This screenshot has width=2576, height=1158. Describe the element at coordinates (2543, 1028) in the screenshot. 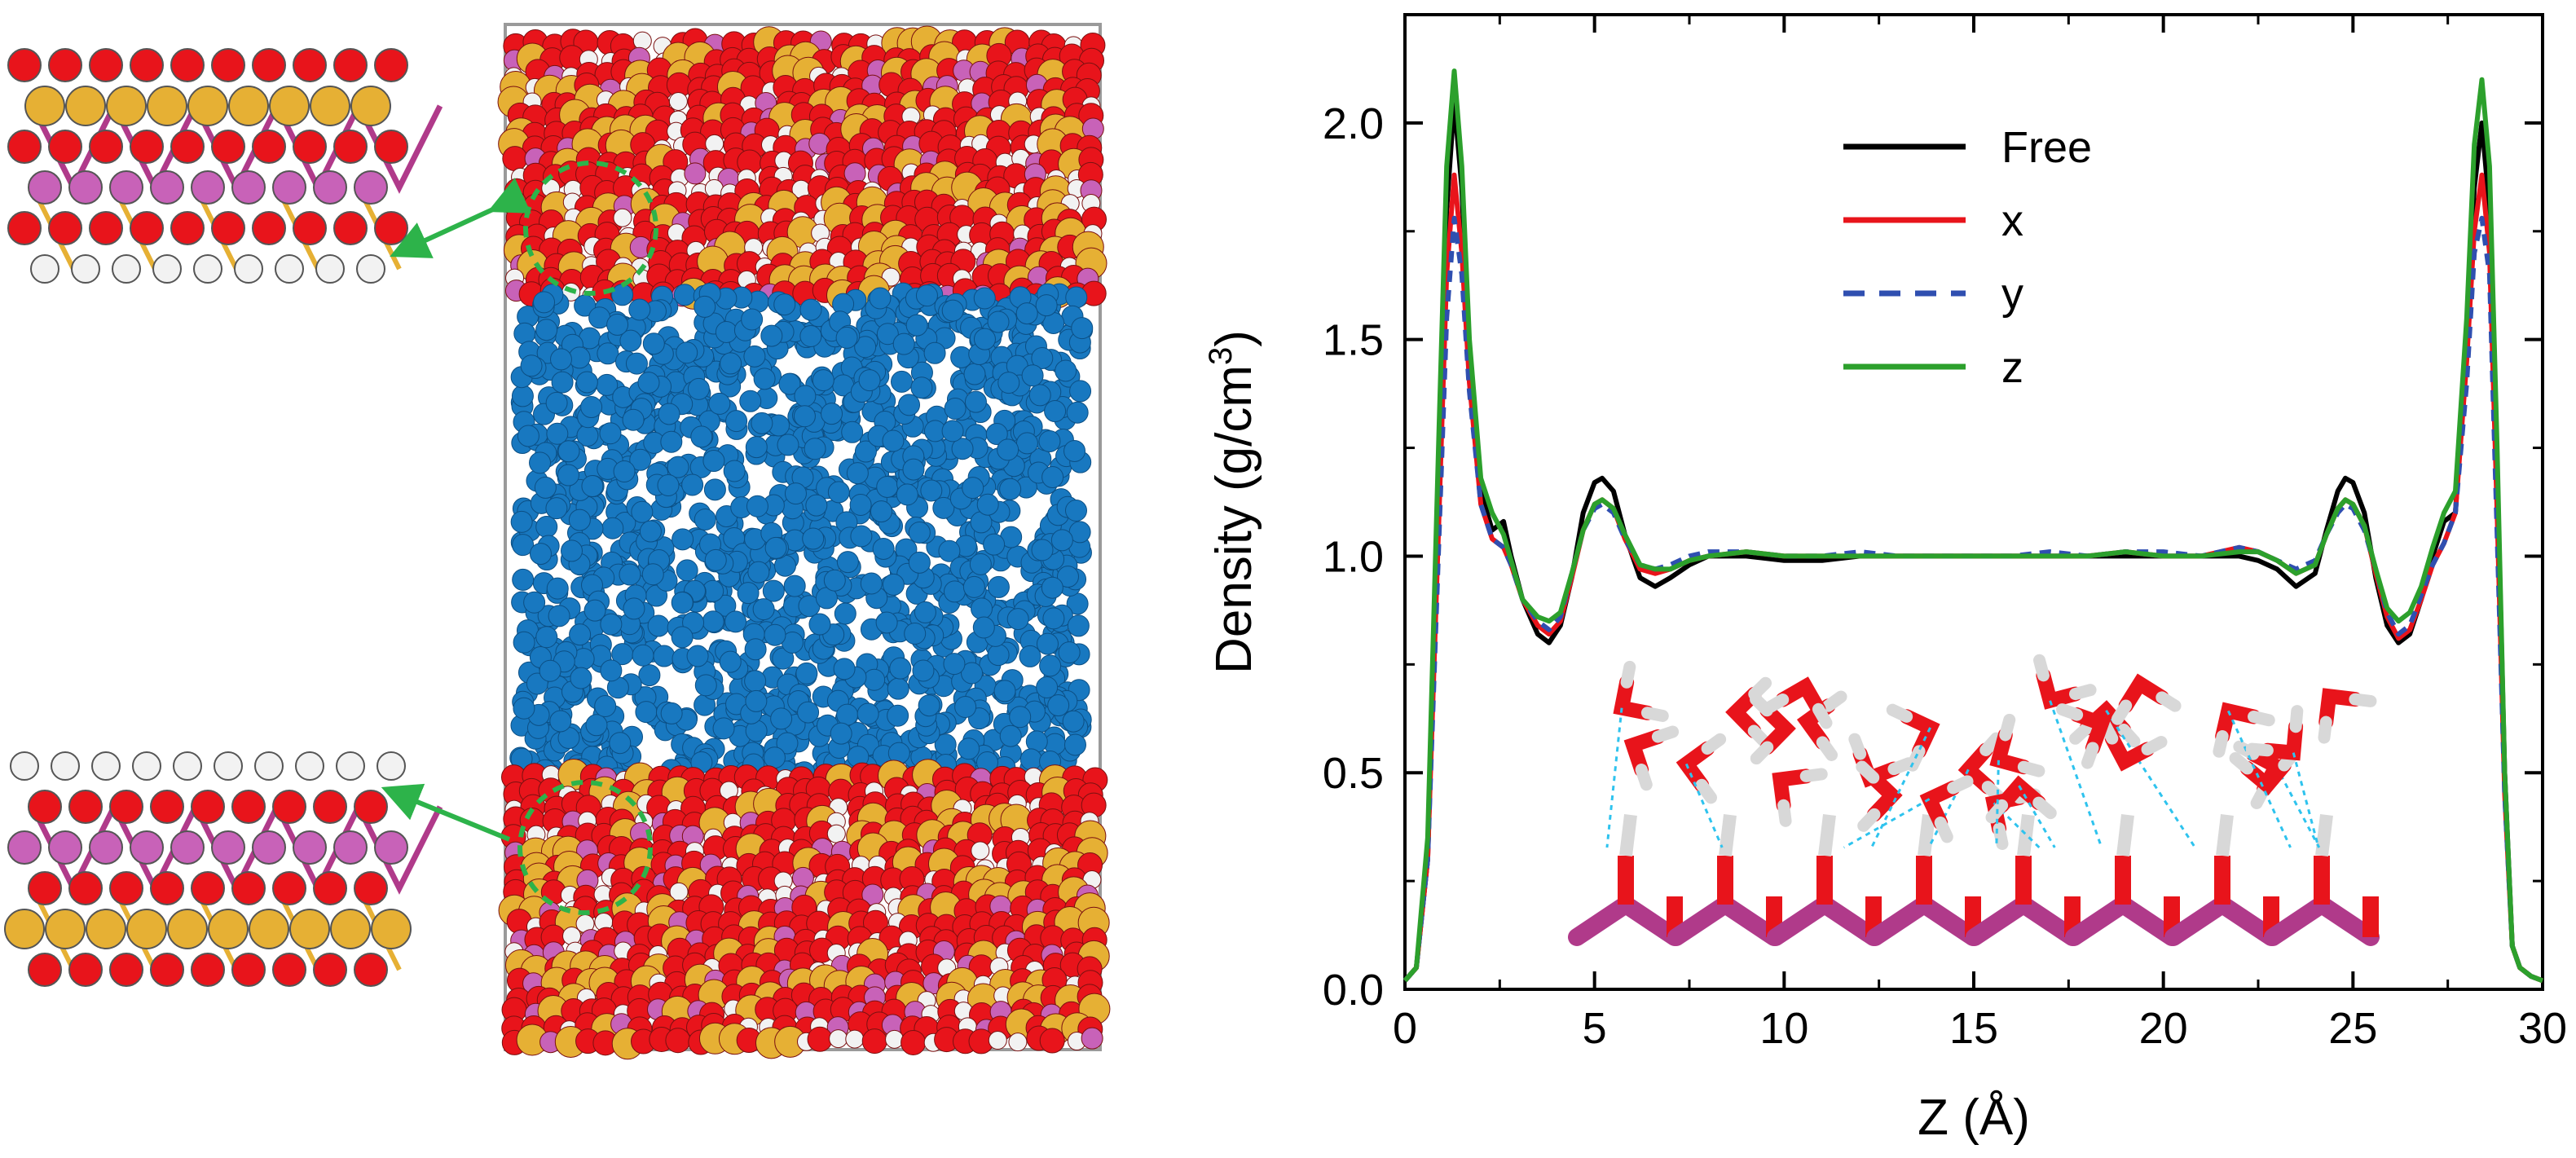

I see `x-tick-label: 30` at that location.